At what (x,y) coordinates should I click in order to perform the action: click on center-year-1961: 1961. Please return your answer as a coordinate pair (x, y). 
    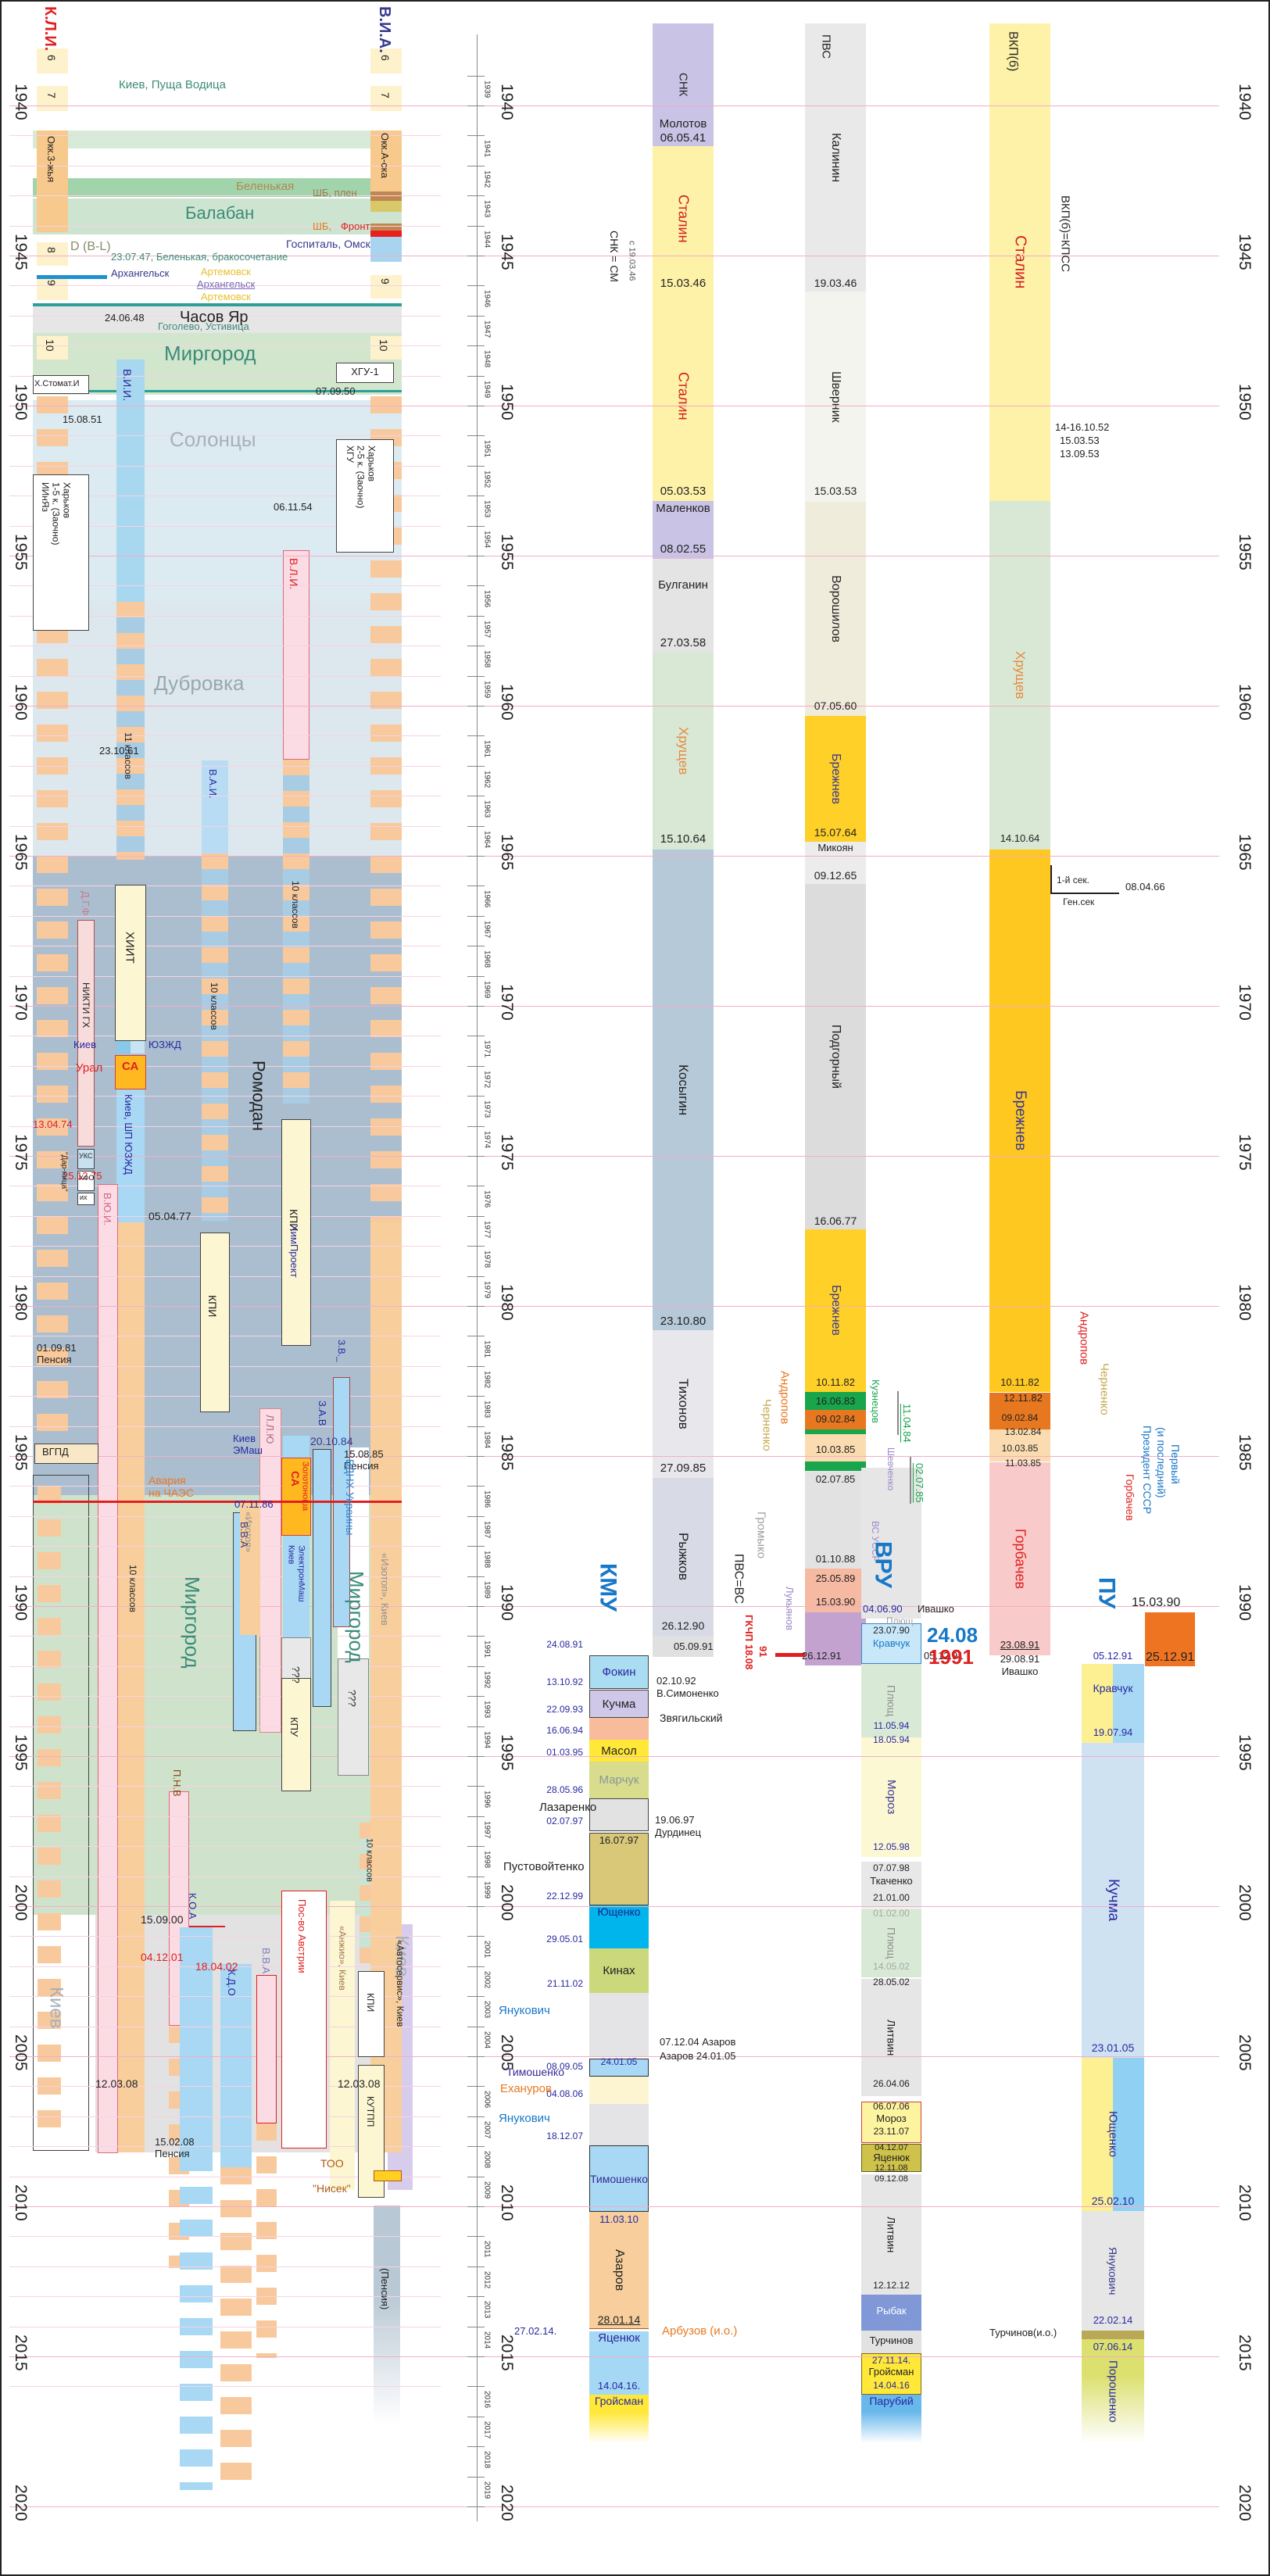
    Looking at the image, I should click on (487, 749).